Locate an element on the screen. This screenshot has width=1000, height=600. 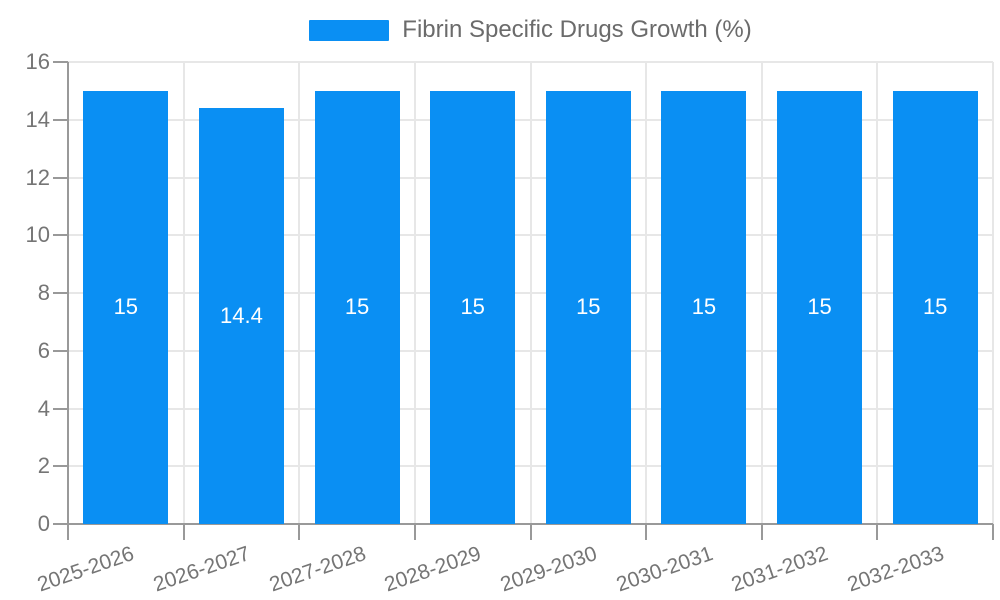
y-axis-label: 14 is located at coordinates (37, 119).